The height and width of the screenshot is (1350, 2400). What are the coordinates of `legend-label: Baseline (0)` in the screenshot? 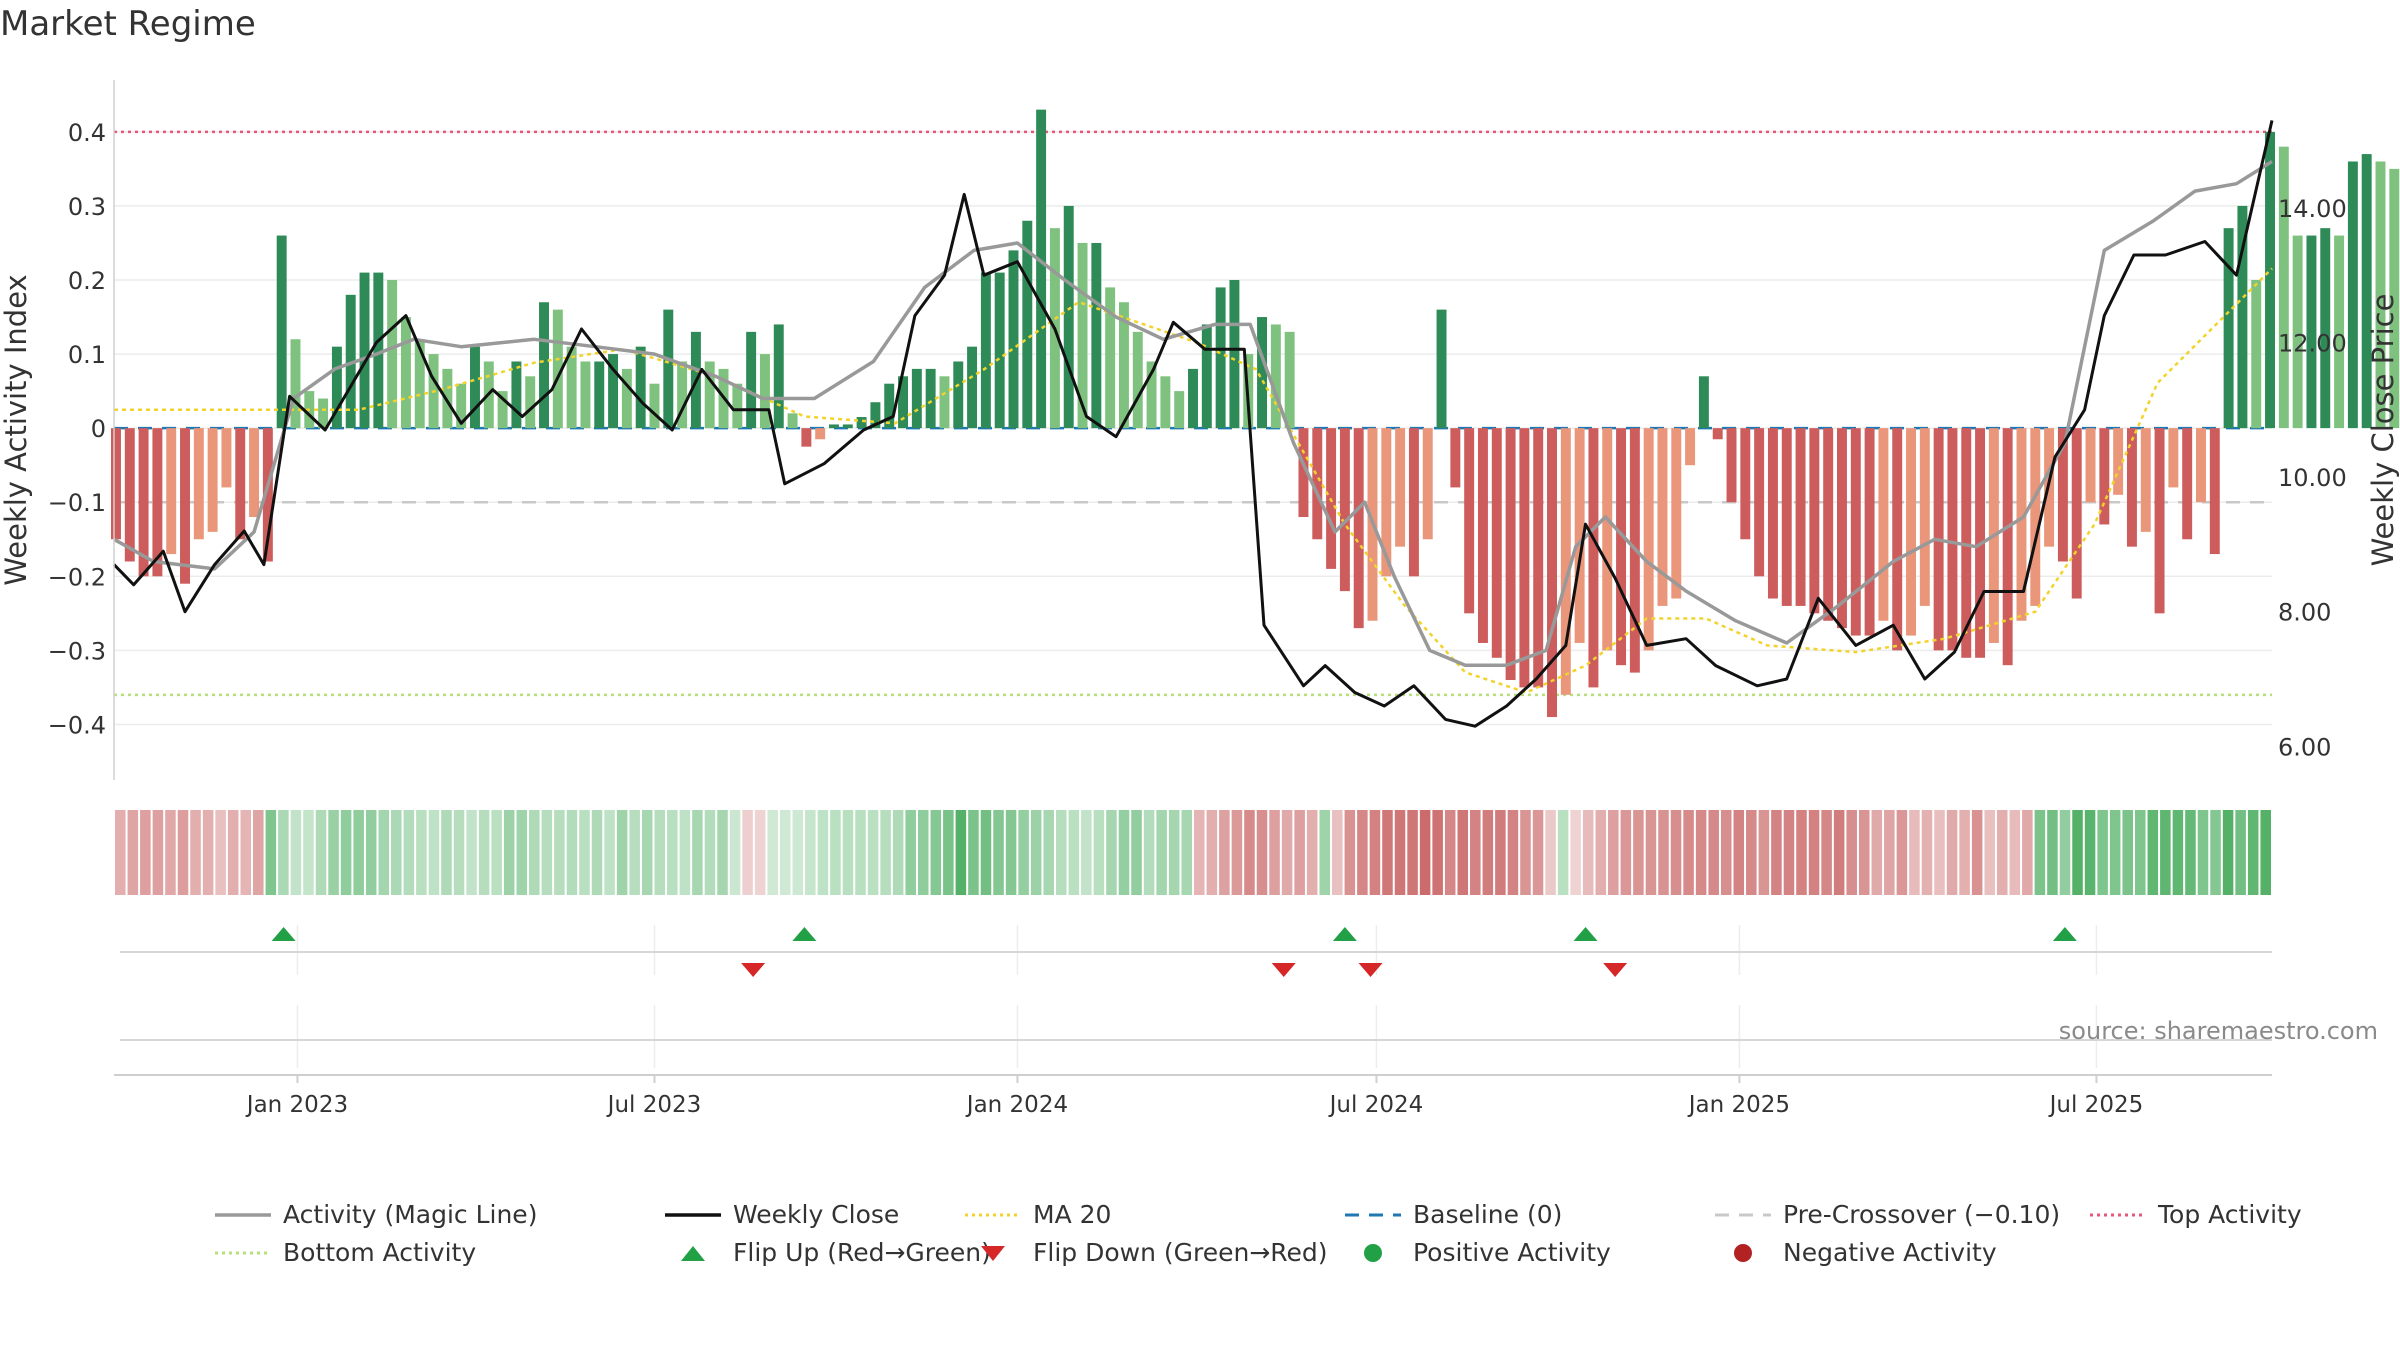 It's located at (1488, 1214).